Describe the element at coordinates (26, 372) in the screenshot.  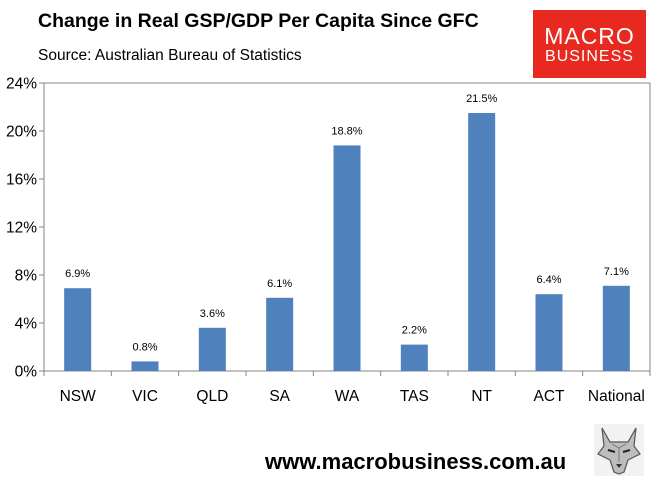
I see `y-tick-label: 0%` at that location.